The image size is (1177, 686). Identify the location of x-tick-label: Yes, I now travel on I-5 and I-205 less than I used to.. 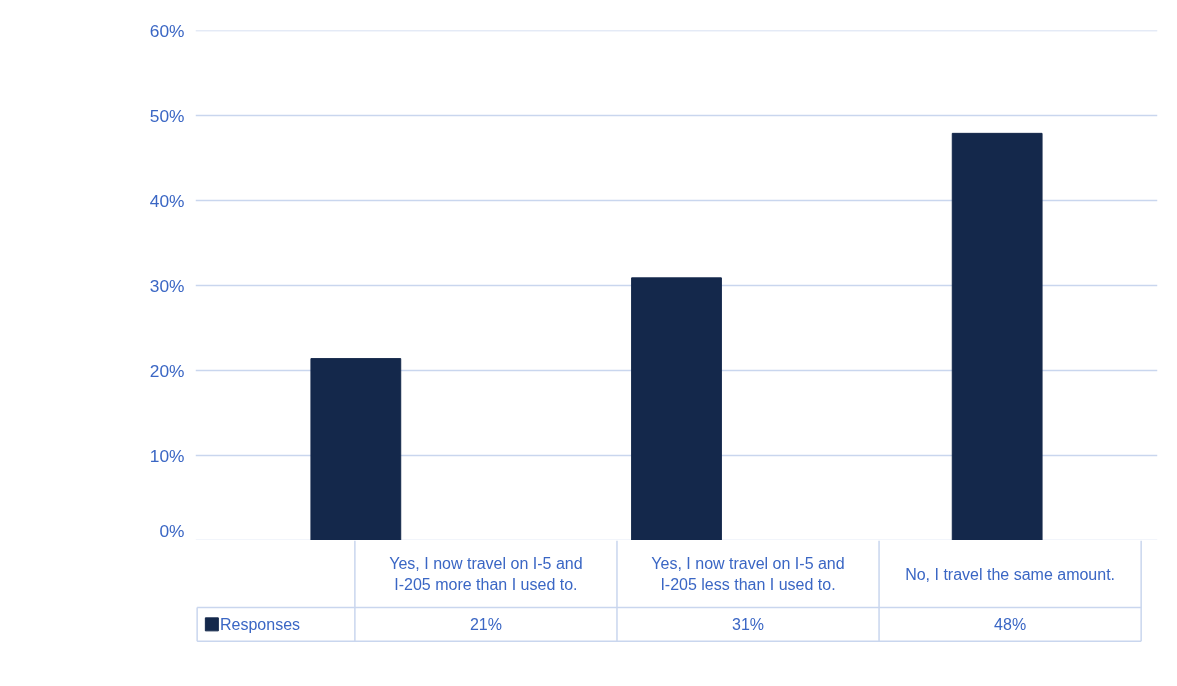
(748, 574).